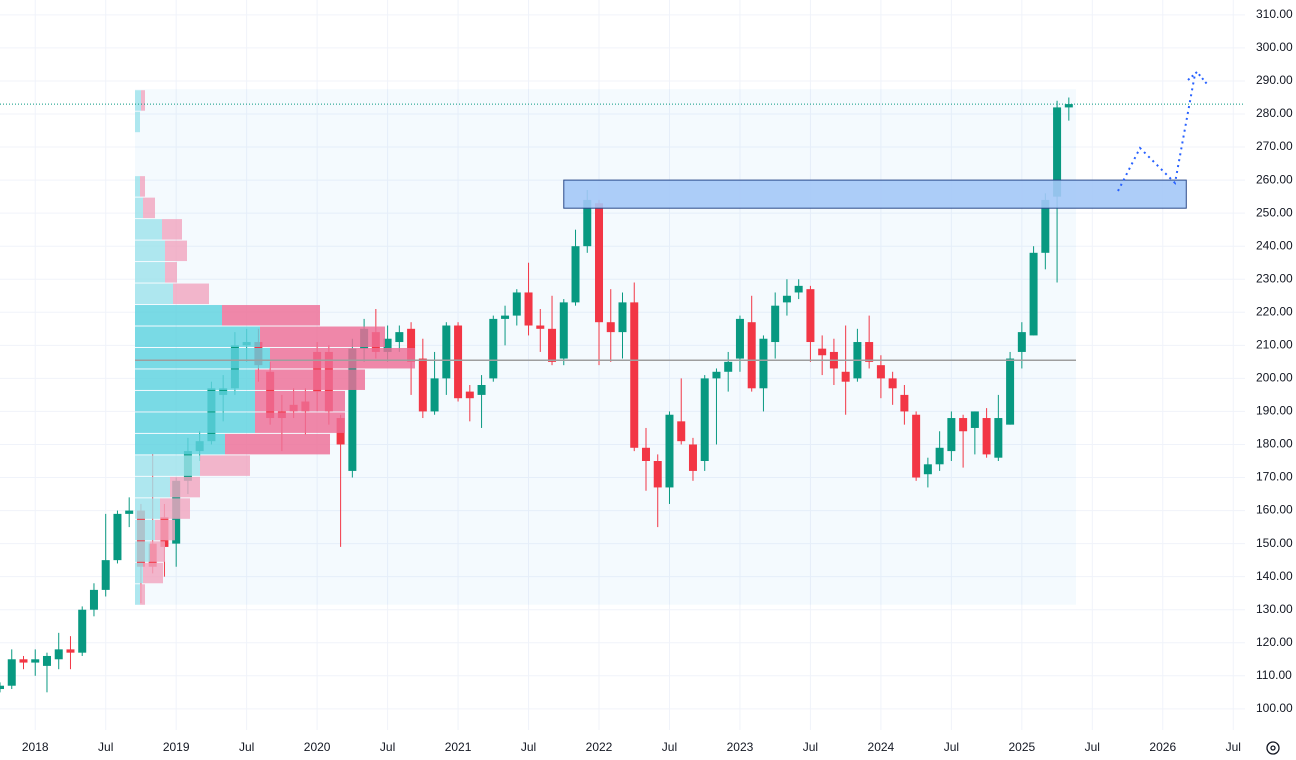 The width and height of the screenshot is (1296, 760). Describe the element at coordinates (1274, 179) in the screenshot. I see `y-tick-label: 260.00` at that location.